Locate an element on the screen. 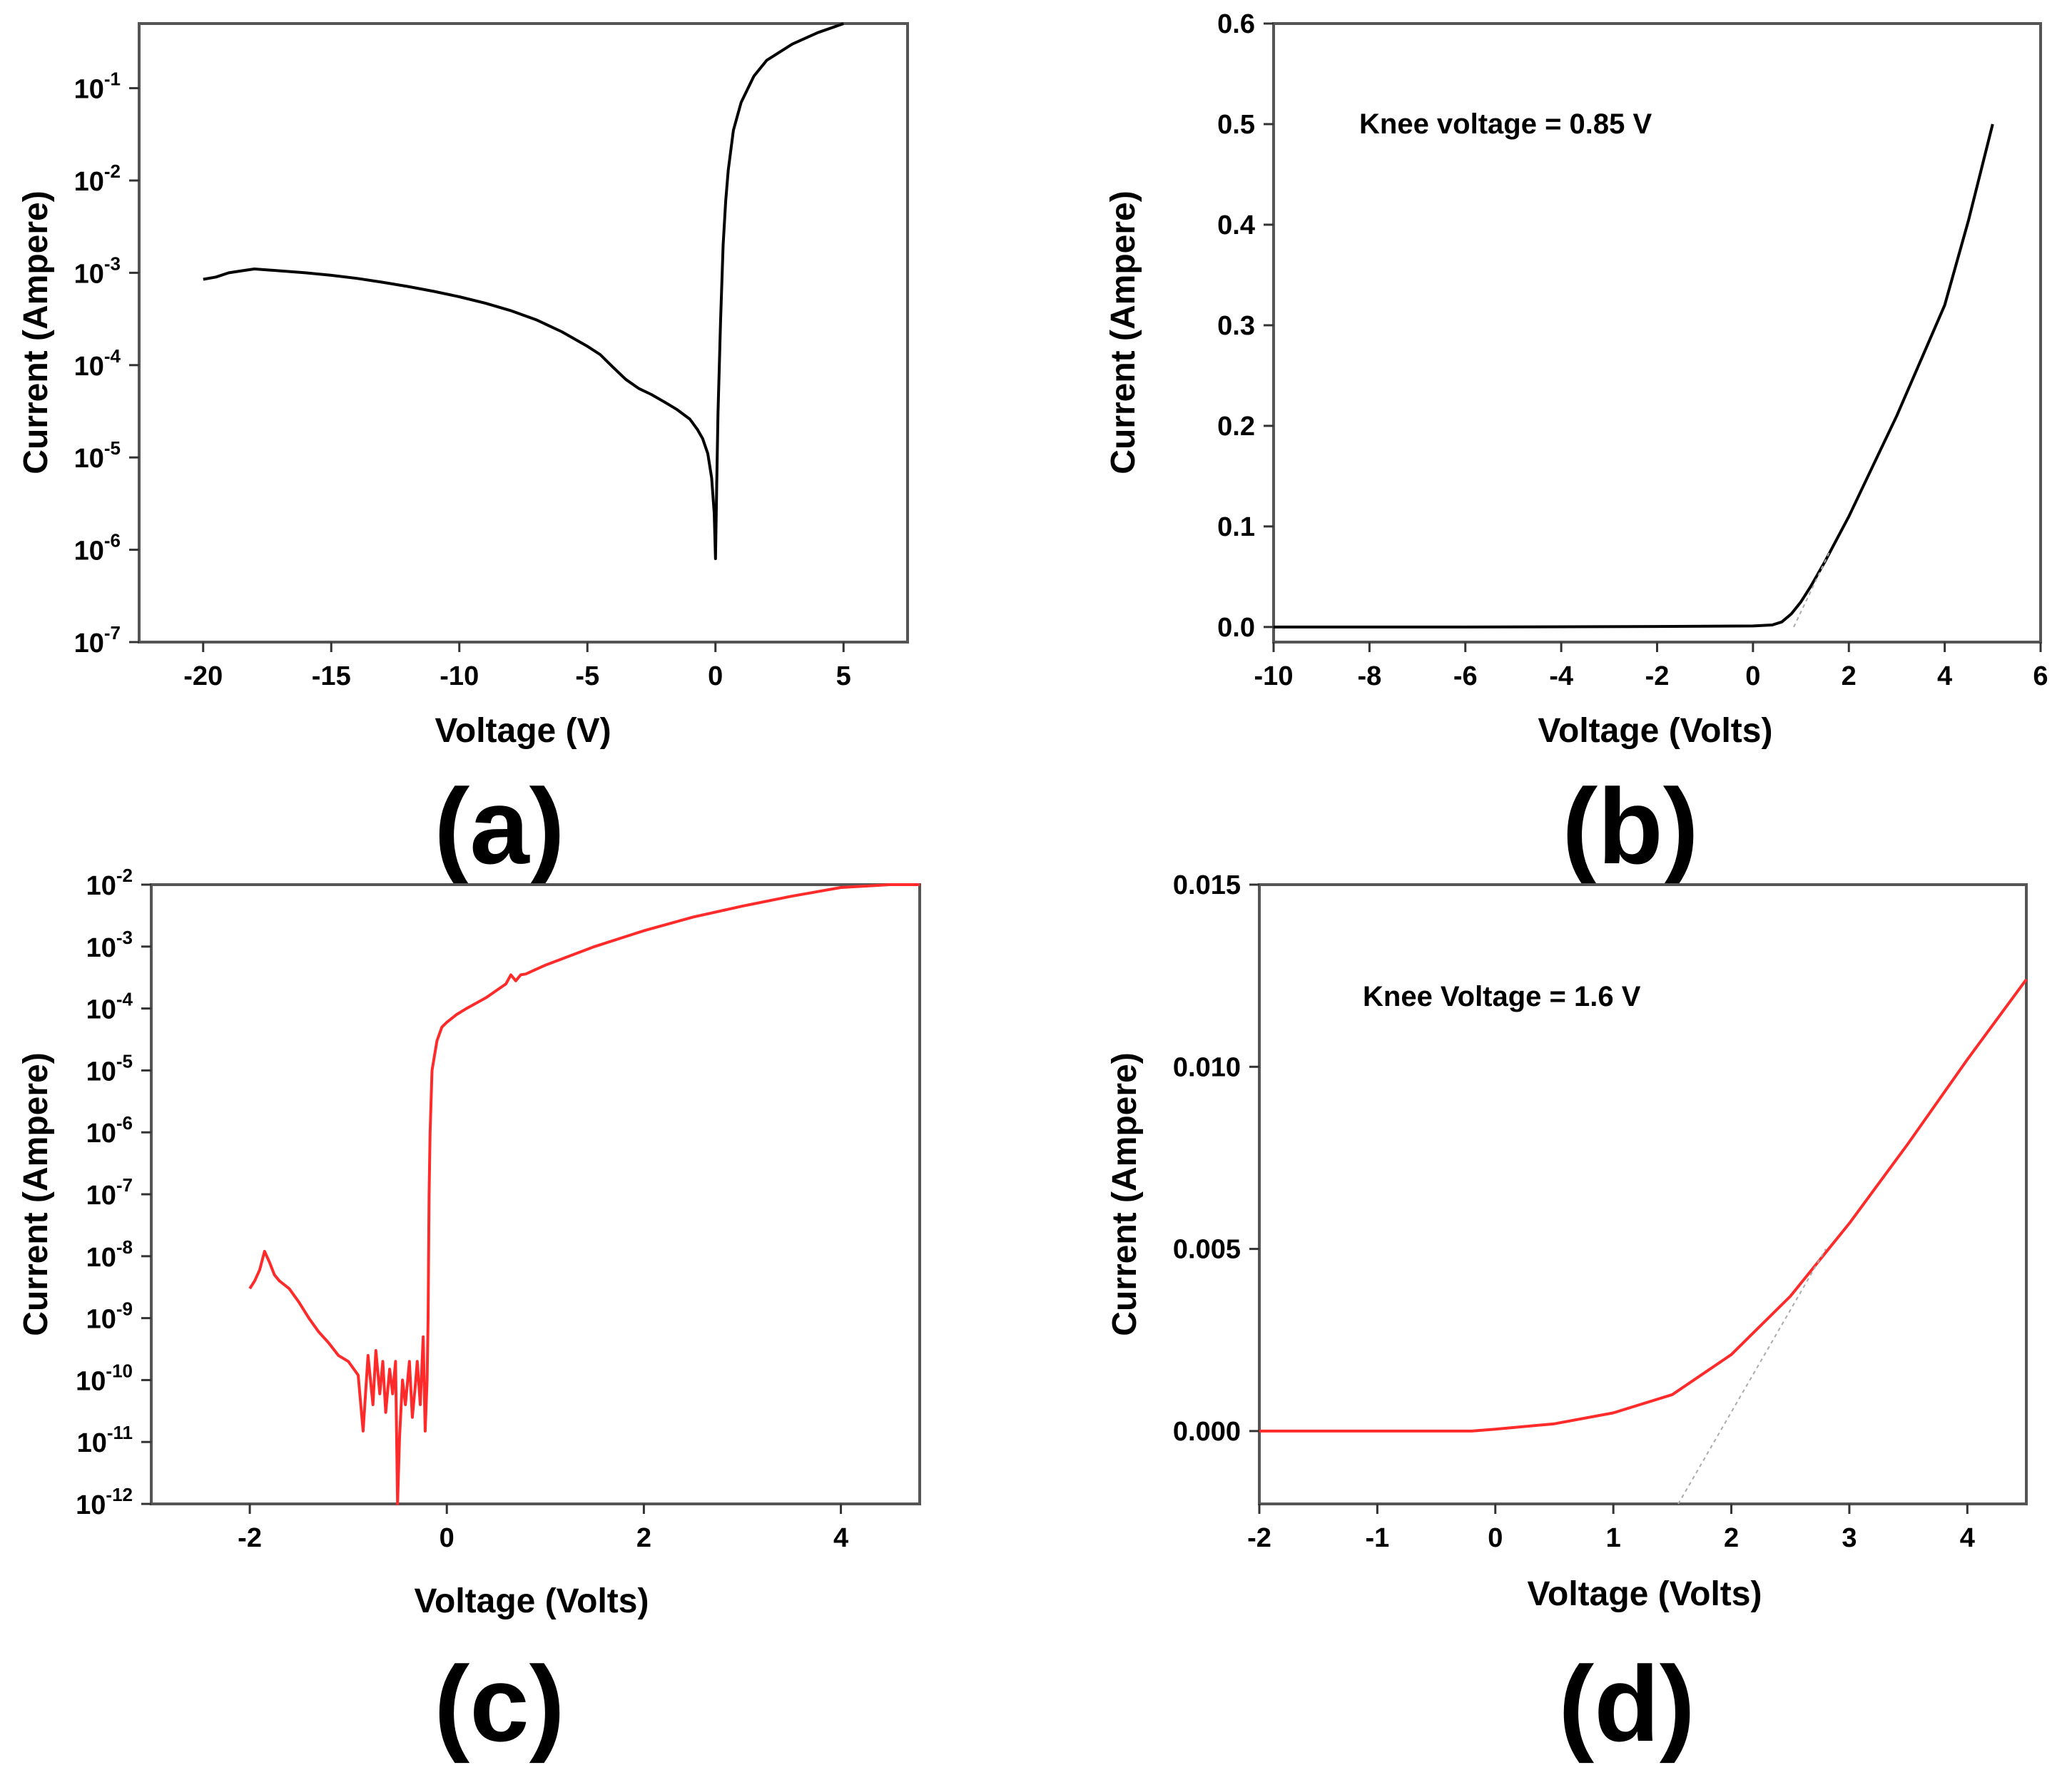 The width and height of the screenshot is (2072, 1785). chart-a-x-ticks: -20 -15 -10 -5 0 5 is located at coordinates (517, 666).